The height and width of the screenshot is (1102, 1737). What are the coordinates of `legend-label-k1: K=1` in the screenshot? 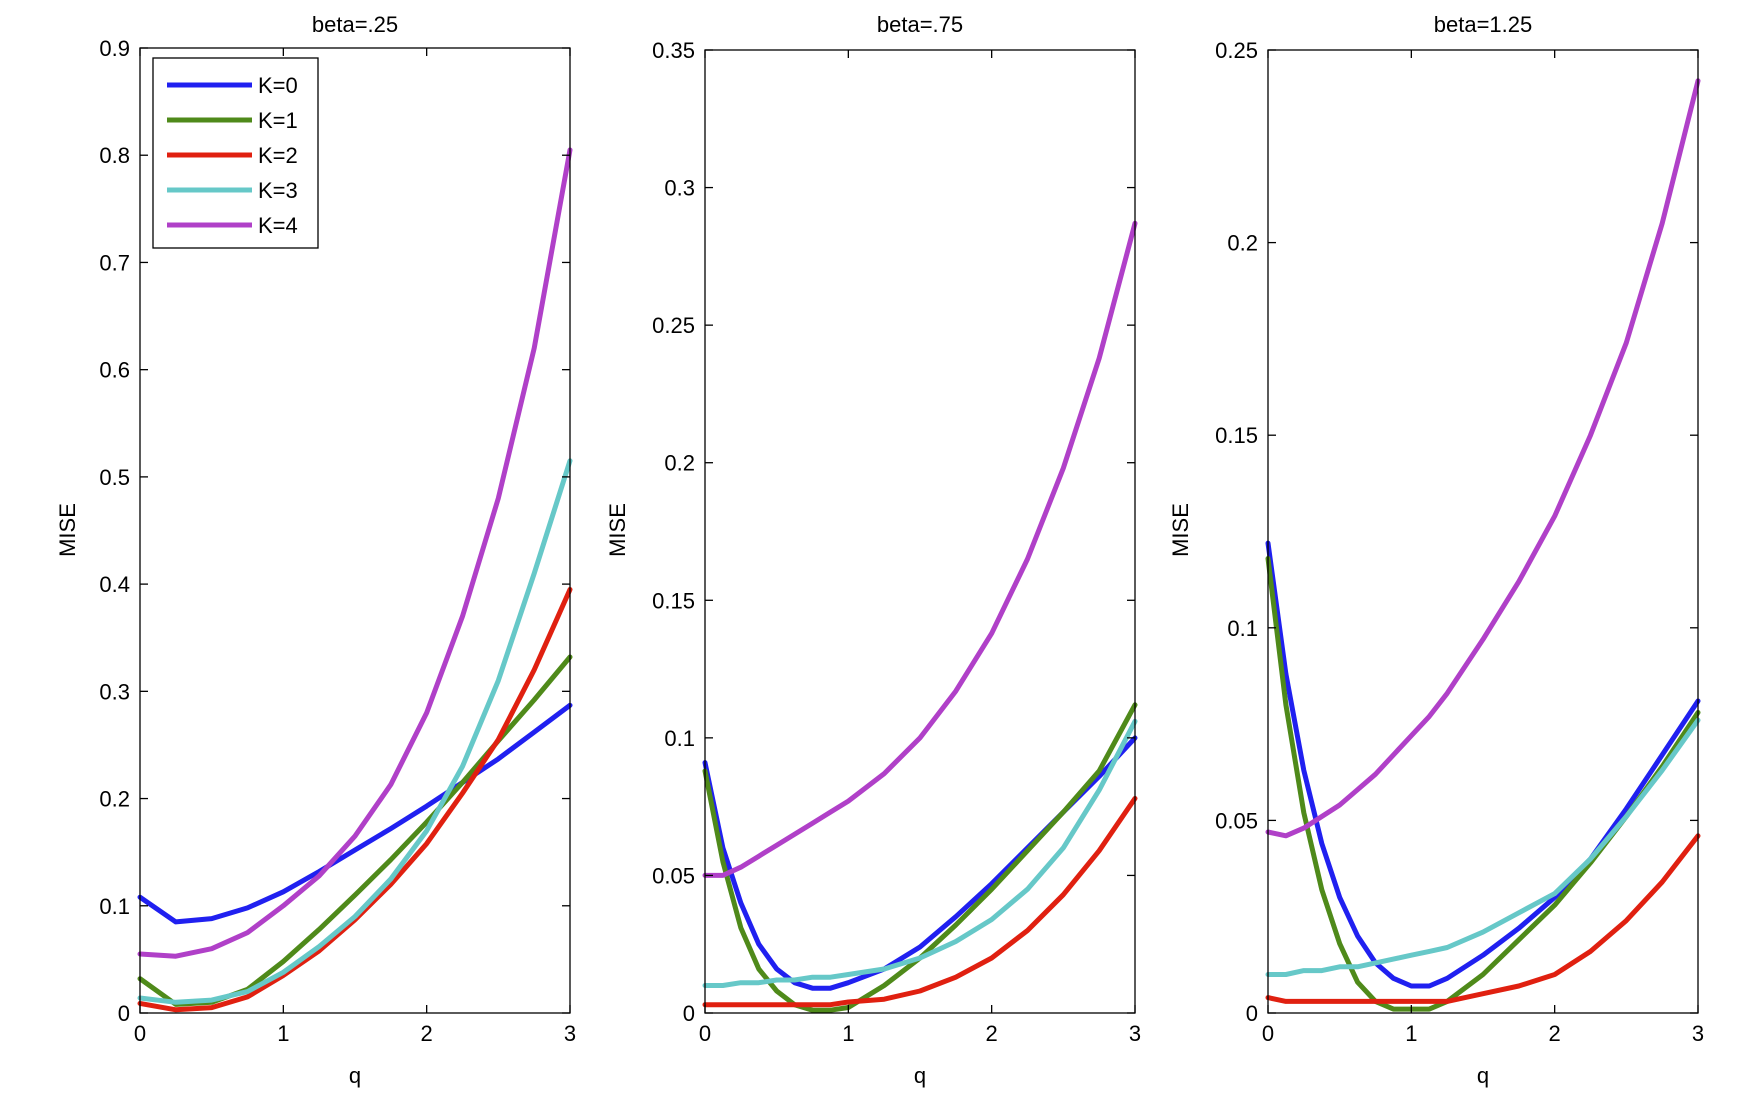 It's located at (278, 120).